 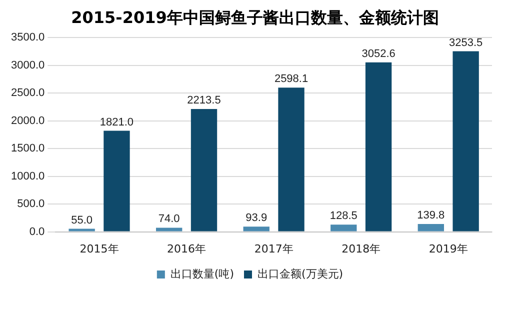 What do you see at coordinates (204, 100) in the screenshot?
I see `data-label: 2213.5` at bounding box center [204, 100].